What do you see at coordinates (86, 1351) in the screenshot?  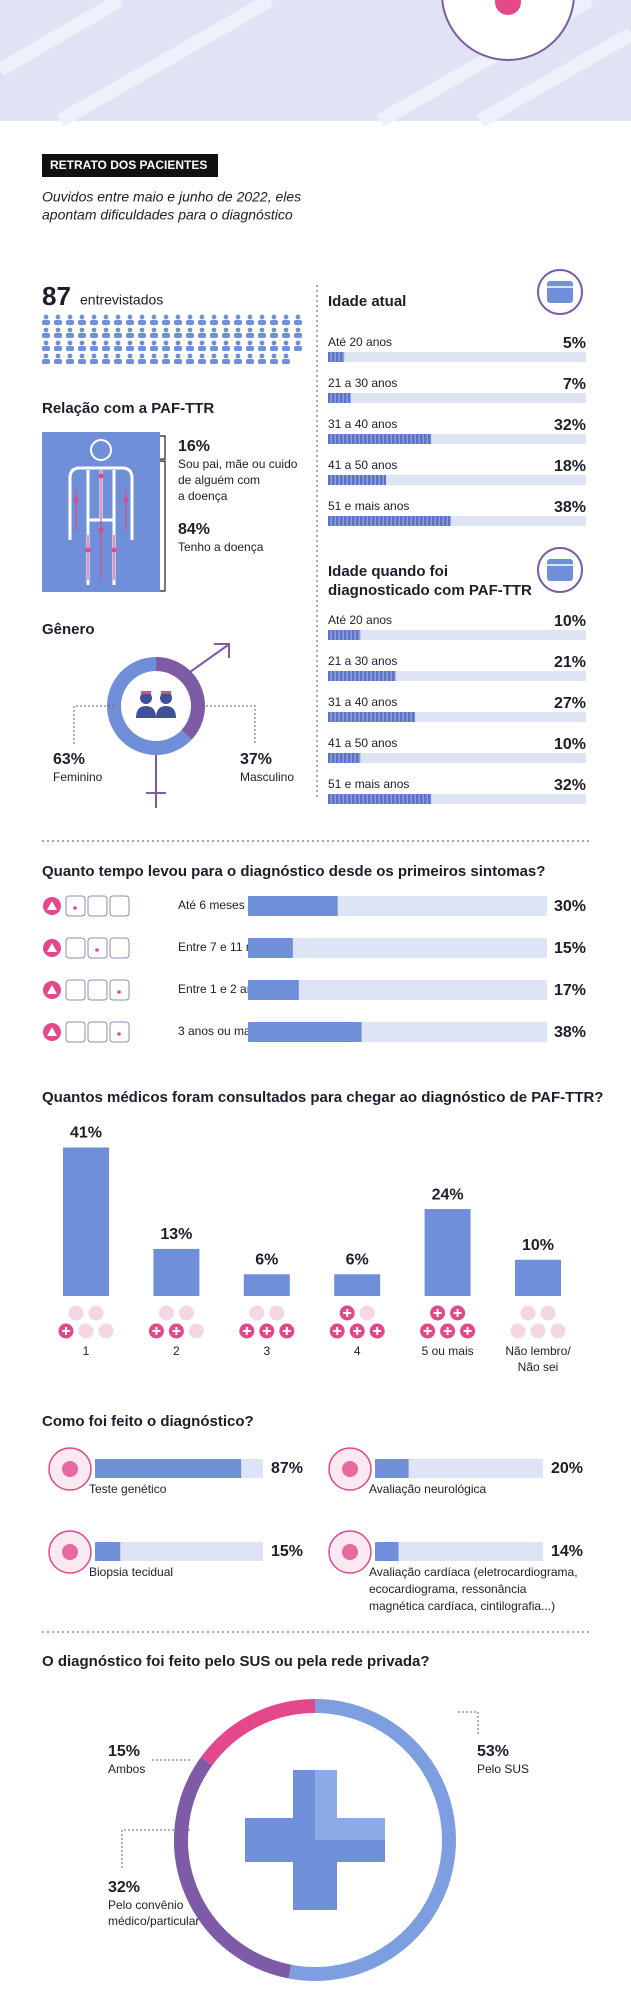 I see `category-label: 1` at bounding box center [86, 1351].